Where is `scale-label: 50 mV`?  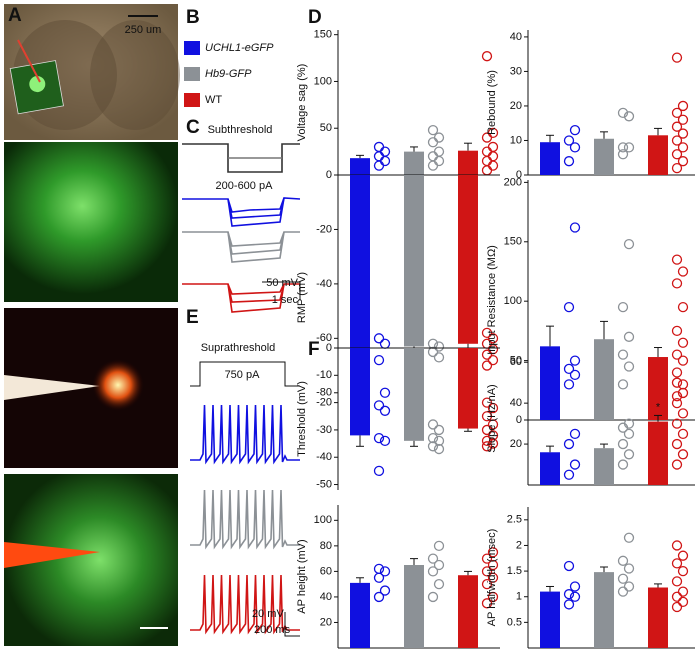
scale-label: 50 mV is located at coordinates (282, 283).